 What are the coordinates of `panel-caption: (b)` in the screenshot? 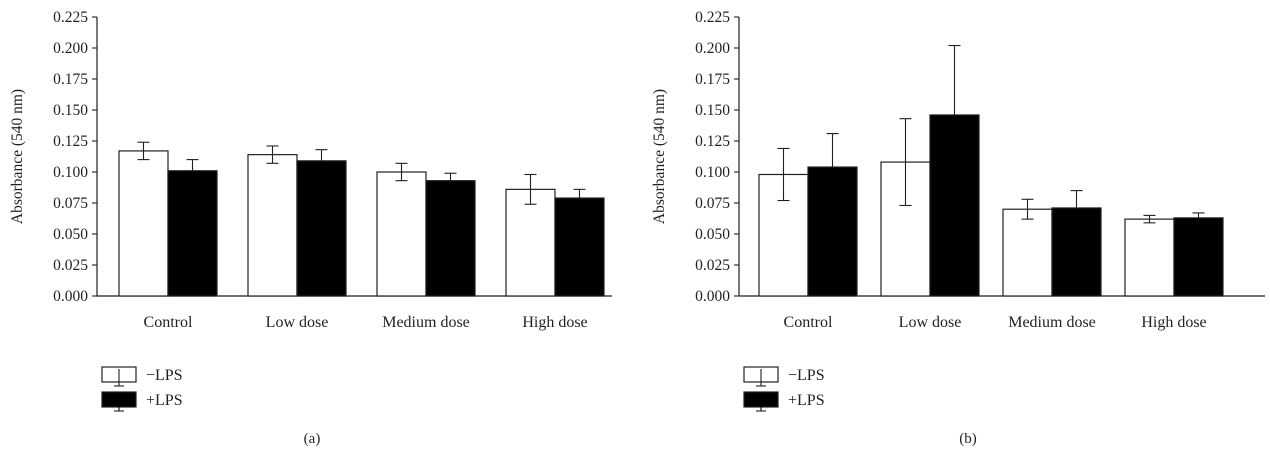 It's located at (968, 439).